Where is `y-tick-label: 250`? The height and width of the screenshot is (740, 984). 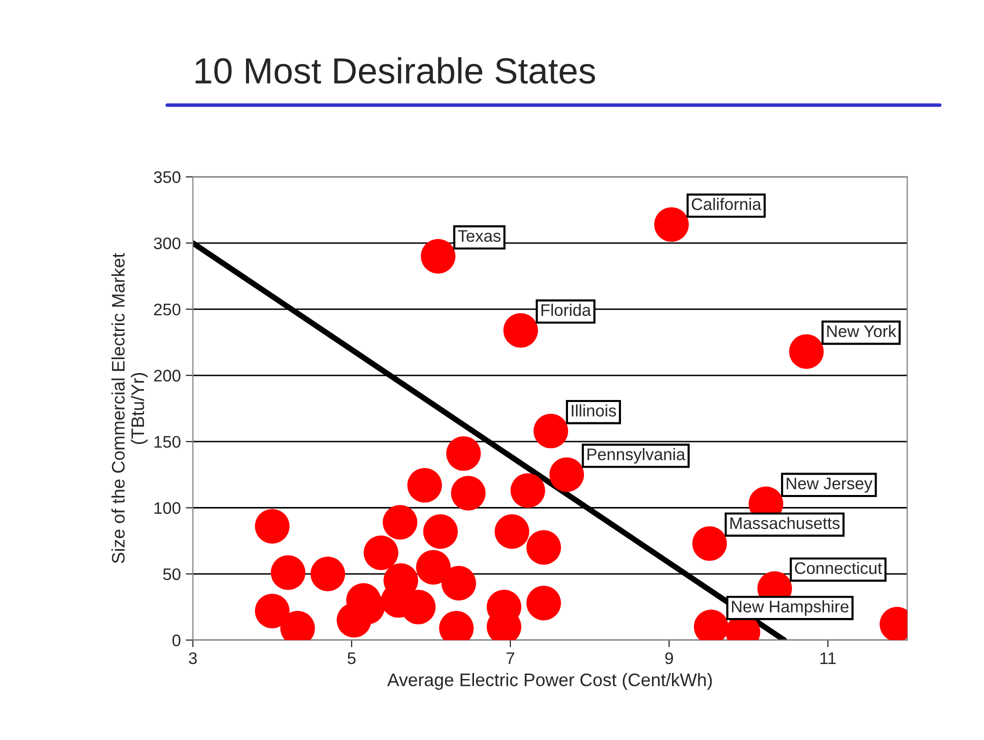
y-tick-label: 250 is located at coordinates (167, 310).